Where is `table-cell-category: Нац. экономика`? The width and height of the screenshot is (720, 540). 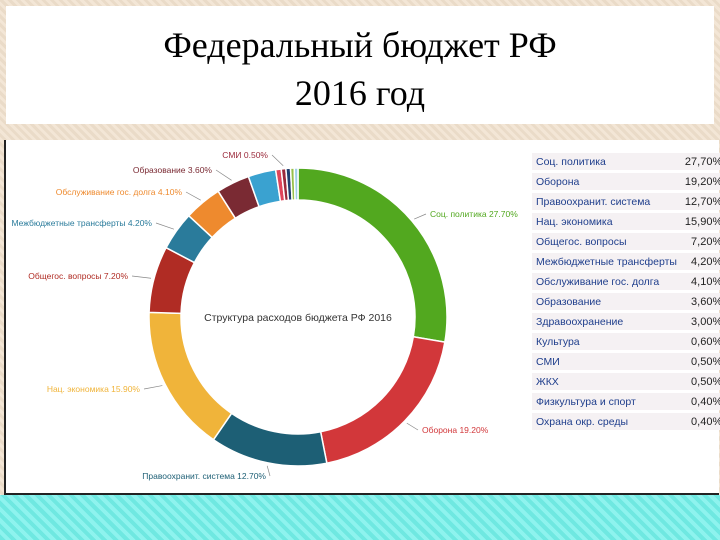 table-cell-category: Нац. экономика is located at coordinates (606, 221).